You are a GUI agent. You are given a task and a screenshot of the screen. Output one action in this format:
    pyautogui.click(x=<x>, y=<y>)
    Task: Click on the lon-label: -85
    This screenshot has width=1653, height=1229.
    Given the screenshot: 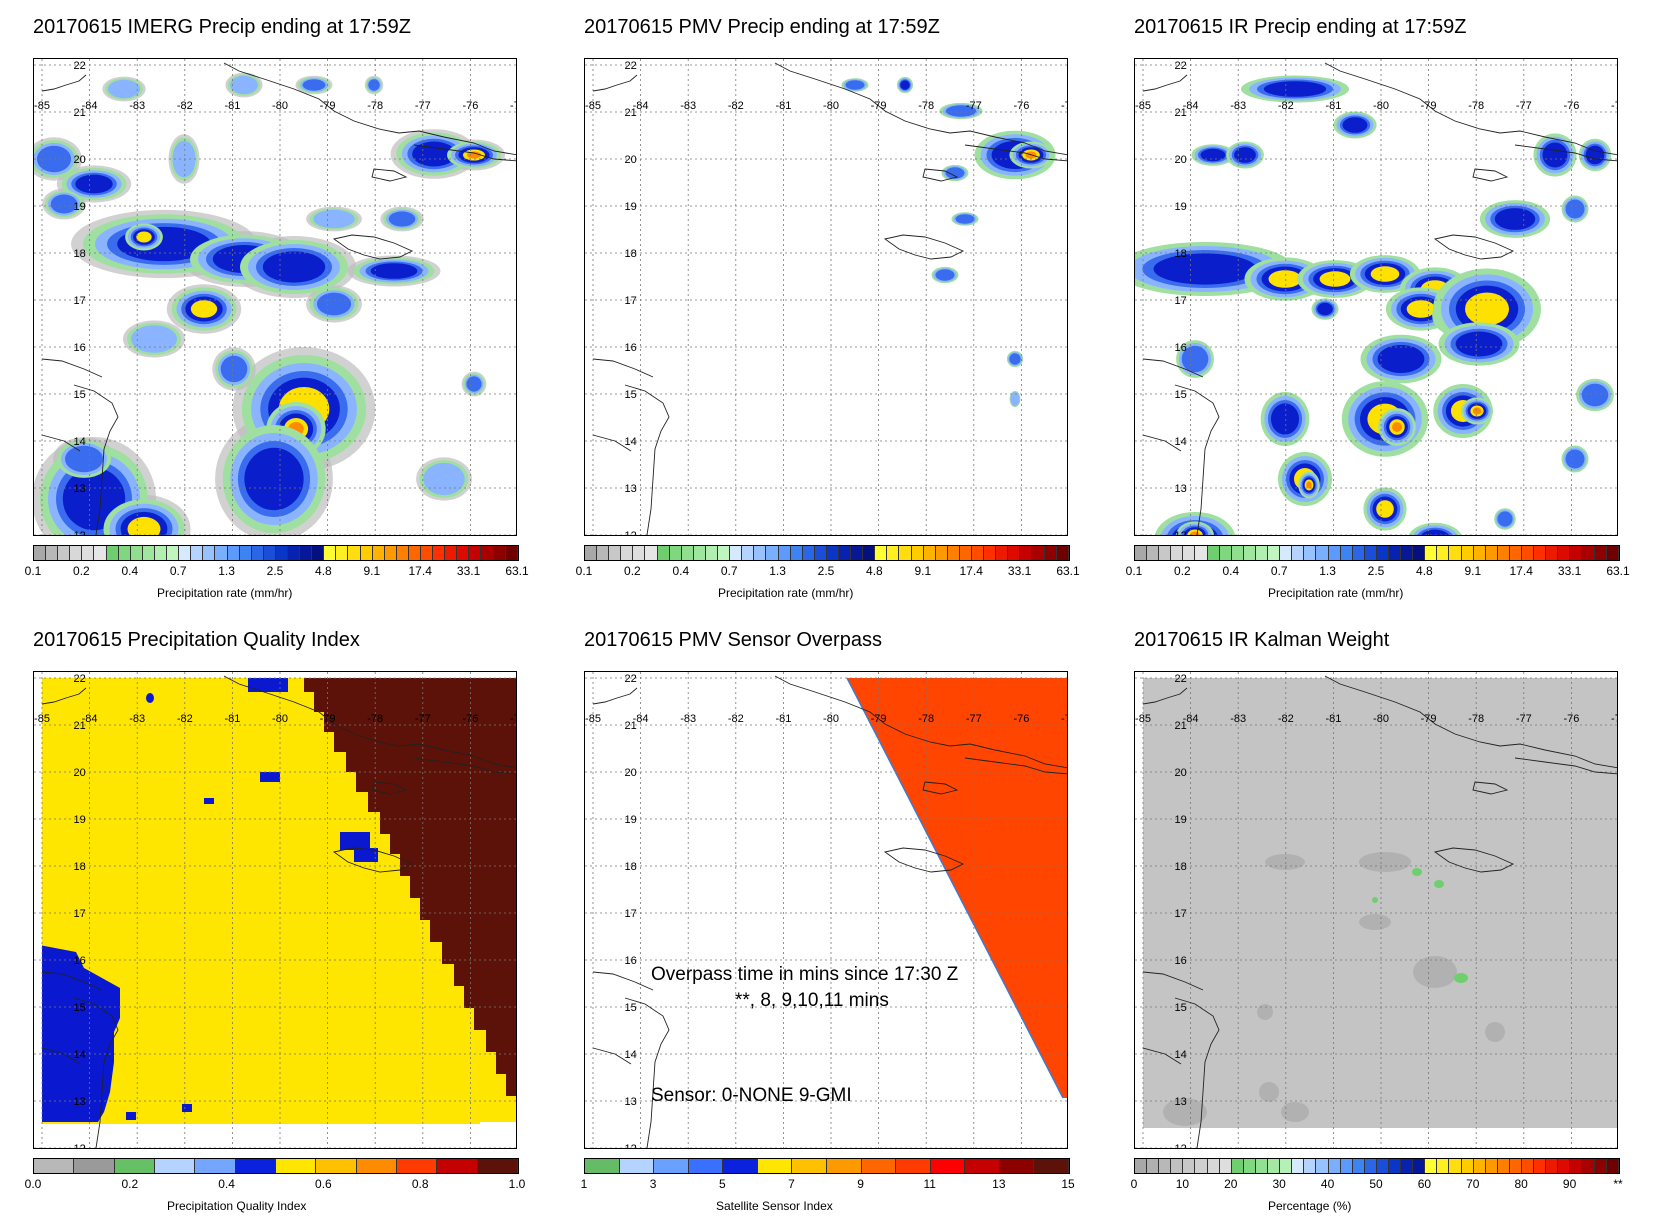 What is the action you would take?
    pyautogui.click(x=1143, y=106)
    